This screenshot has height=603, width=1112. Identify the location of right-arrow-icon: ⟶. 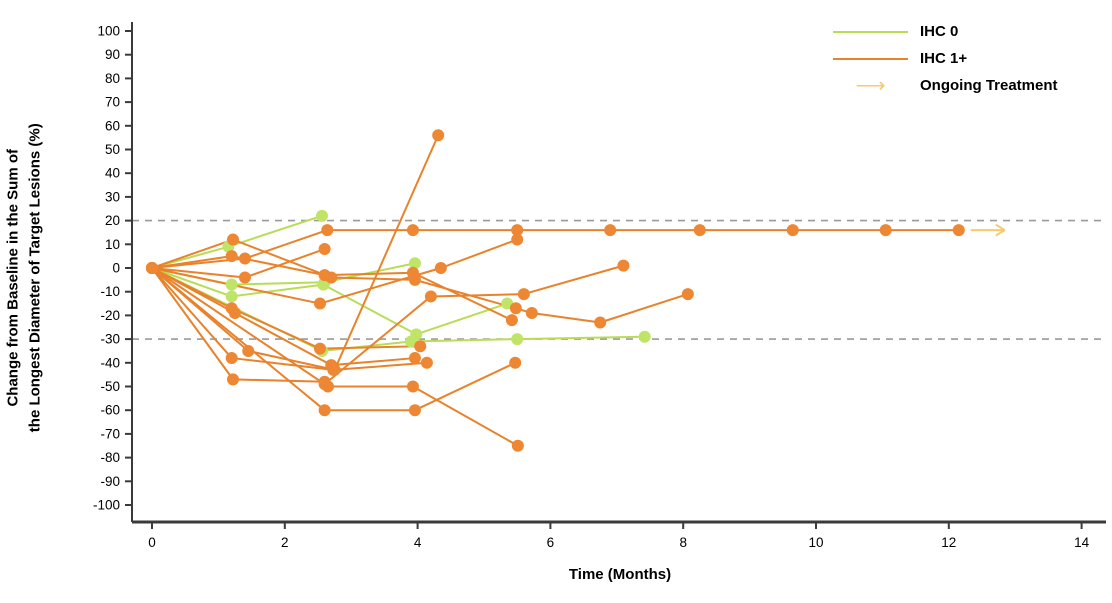
(870, 85).